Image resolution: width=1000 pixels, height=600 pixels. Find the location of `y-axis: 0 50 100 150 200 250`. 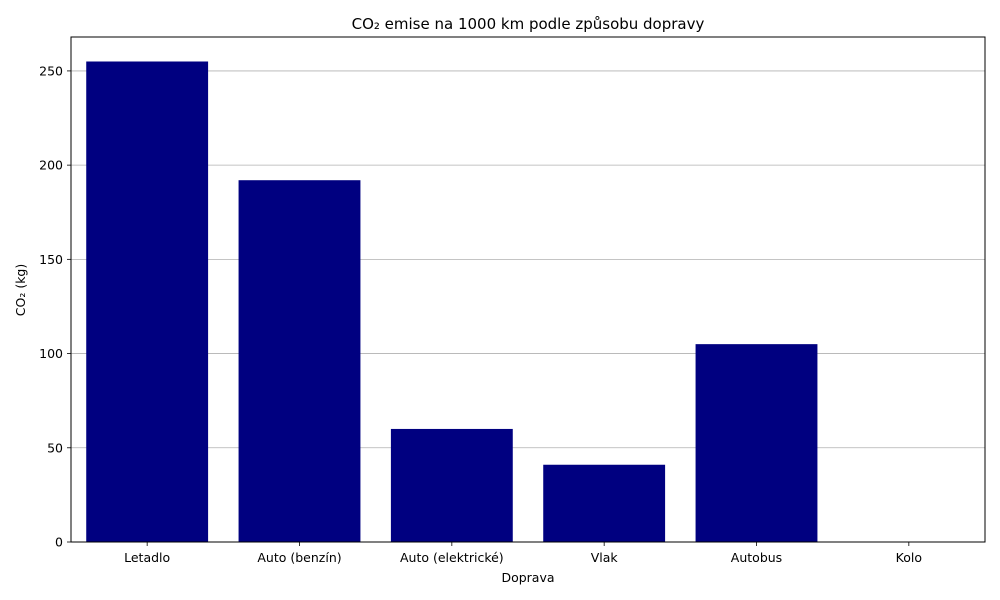

y-axis: 0 50 100 150 200 250 is located at coordinates (55, 306).